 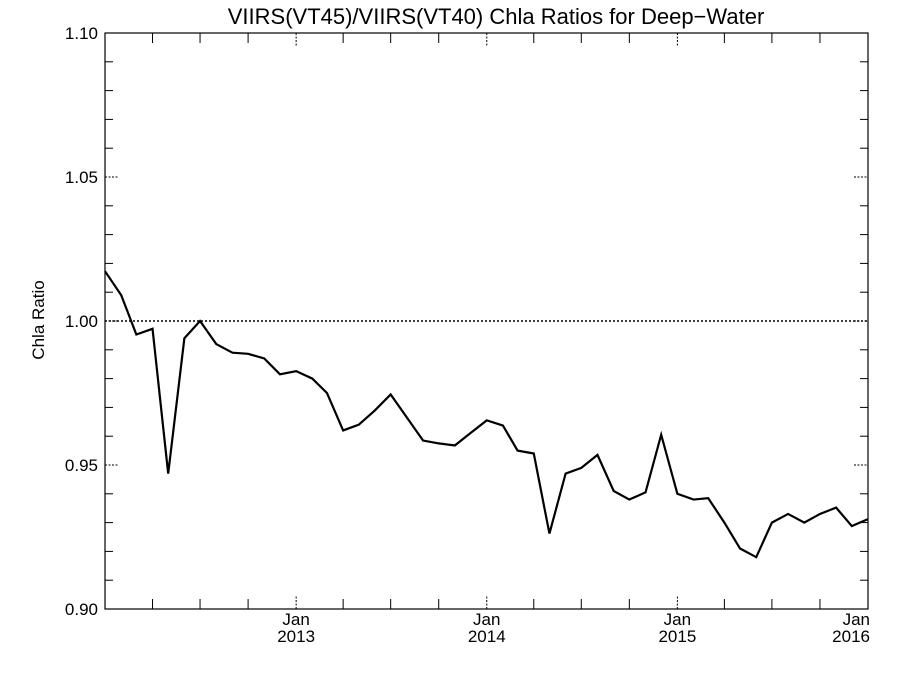 What do you see at coordinates (81, 321) in the screenshot?
I see `y-tick-label: 1.00` at bounding box center [81, 321].